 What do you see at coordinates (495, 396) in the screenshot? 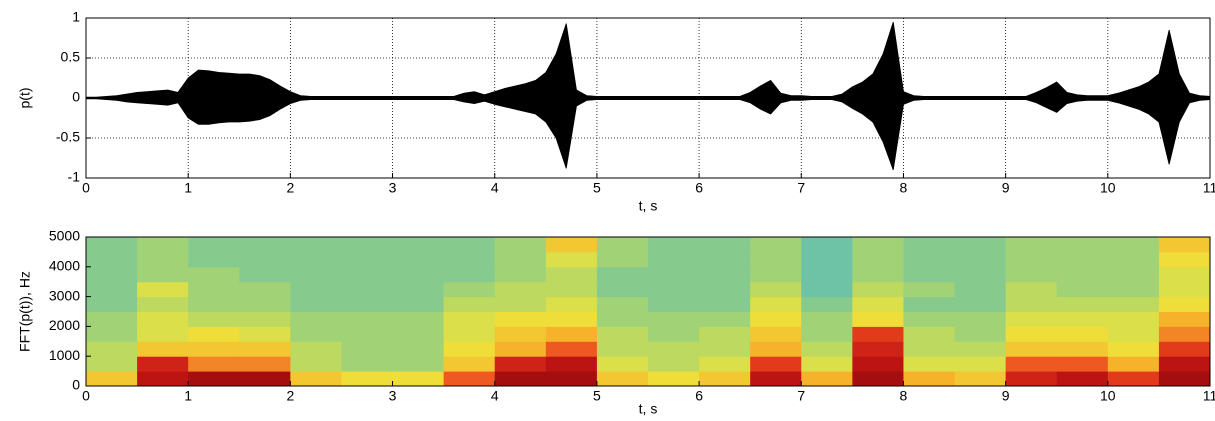
I see `x-tick-label: 4` at bounding box center [495, 396].